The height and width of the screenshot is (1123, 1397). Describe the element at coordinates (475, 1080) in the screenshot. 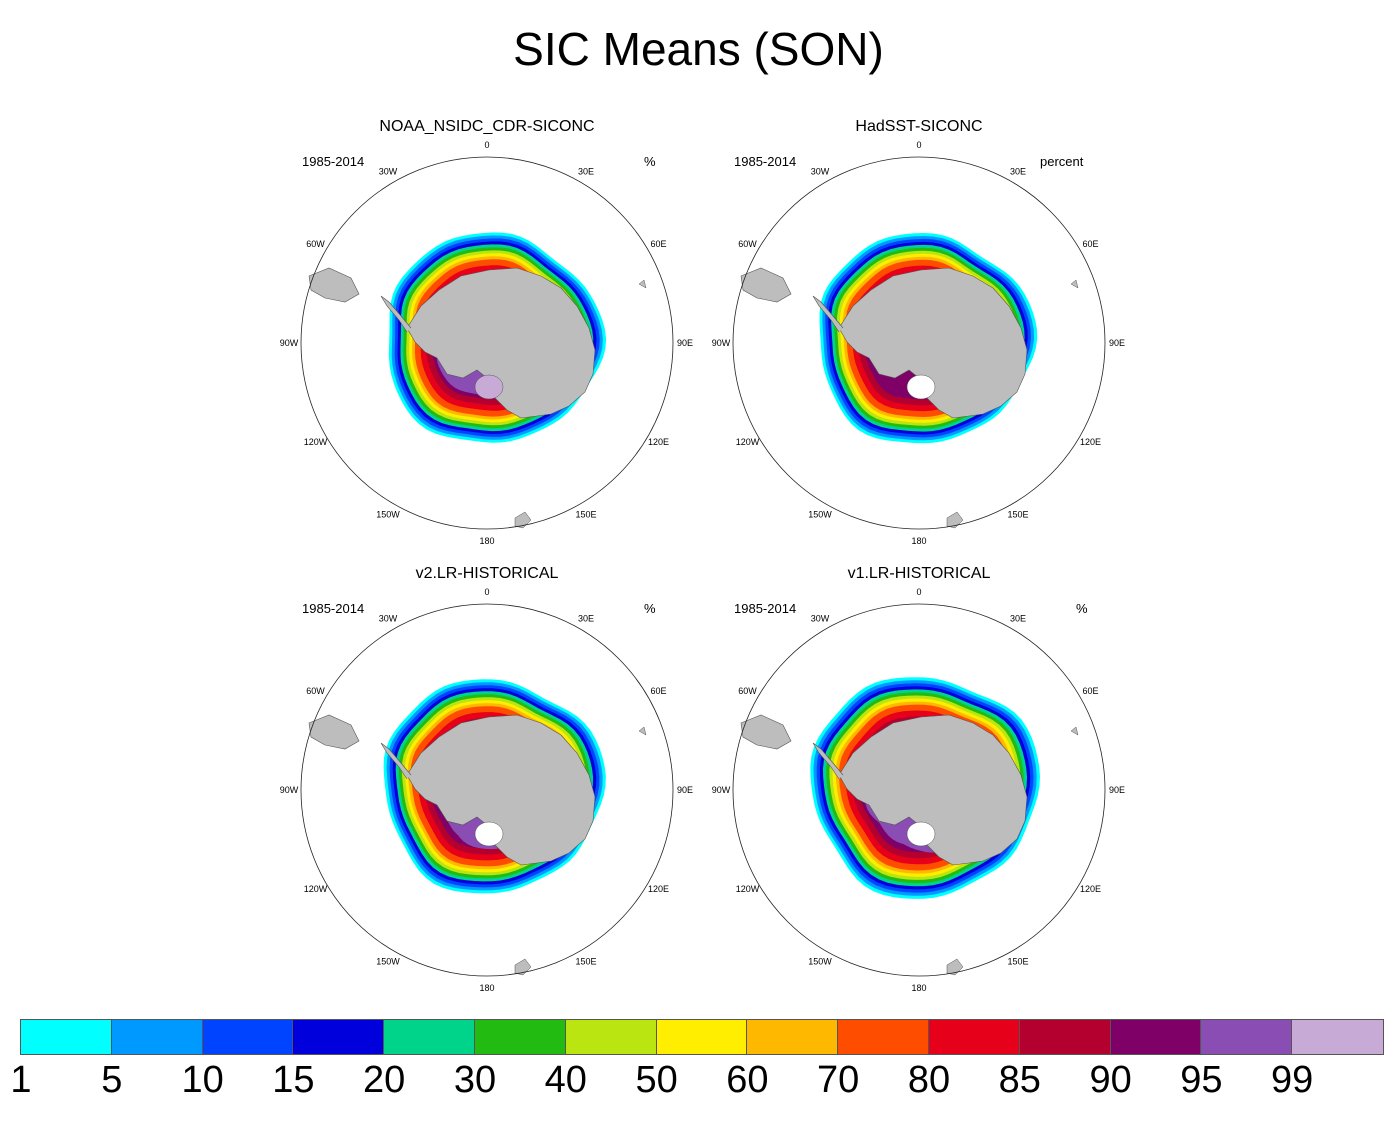

I see `colorbar-label: 30` at that location.